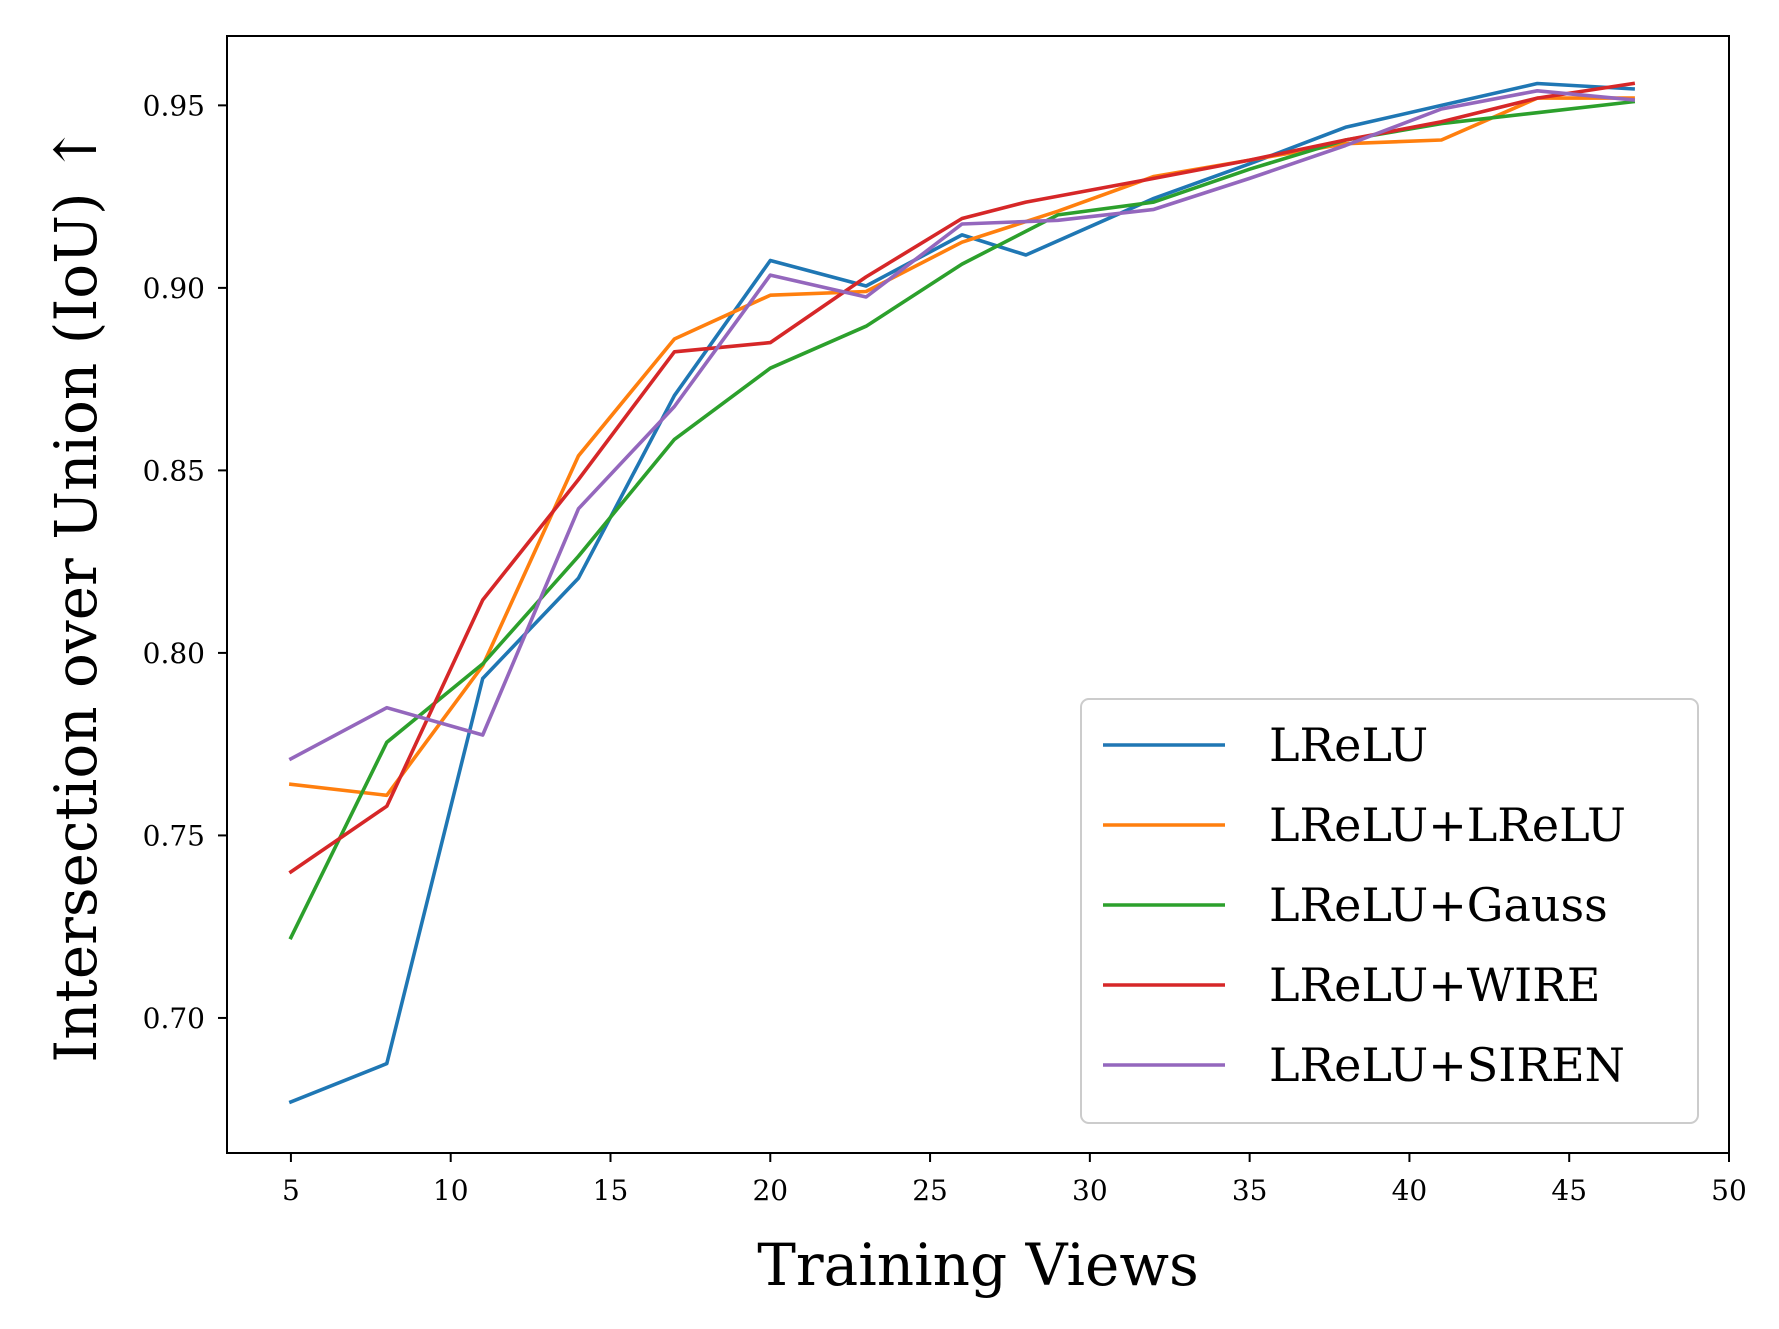 Image resolution: width=1779 pixels, height=1329 pixels. What do you see at coordinates (1348, 745) in the screenshot?
I see `legend-label: LReLU` at bounding box center [1348, 745].